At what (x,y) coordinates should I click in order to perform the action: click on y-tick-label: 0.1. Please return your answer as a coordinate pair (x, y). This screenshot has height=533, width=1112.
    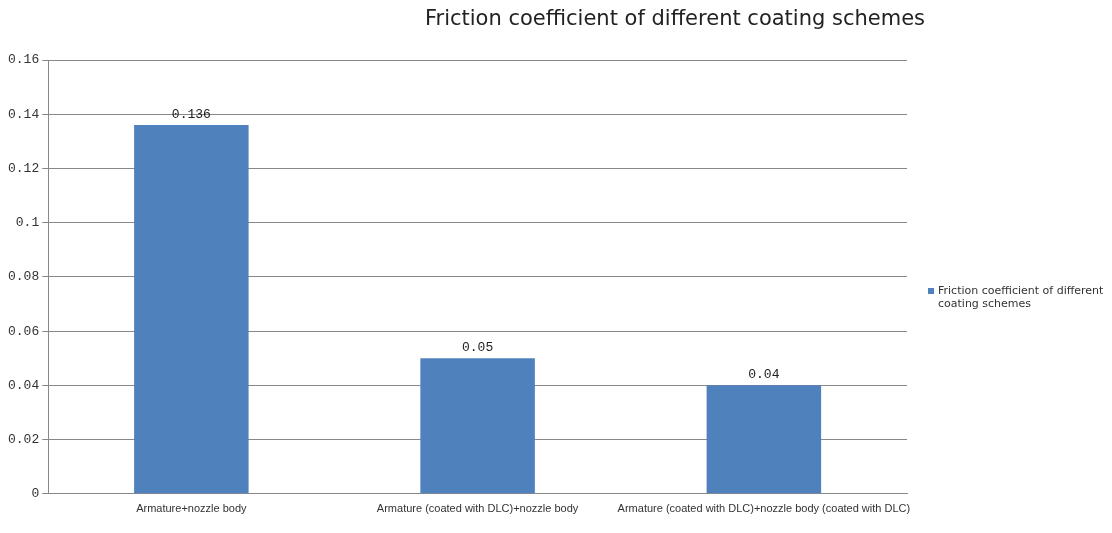
    Looking at the image, I should click on (27, 223).